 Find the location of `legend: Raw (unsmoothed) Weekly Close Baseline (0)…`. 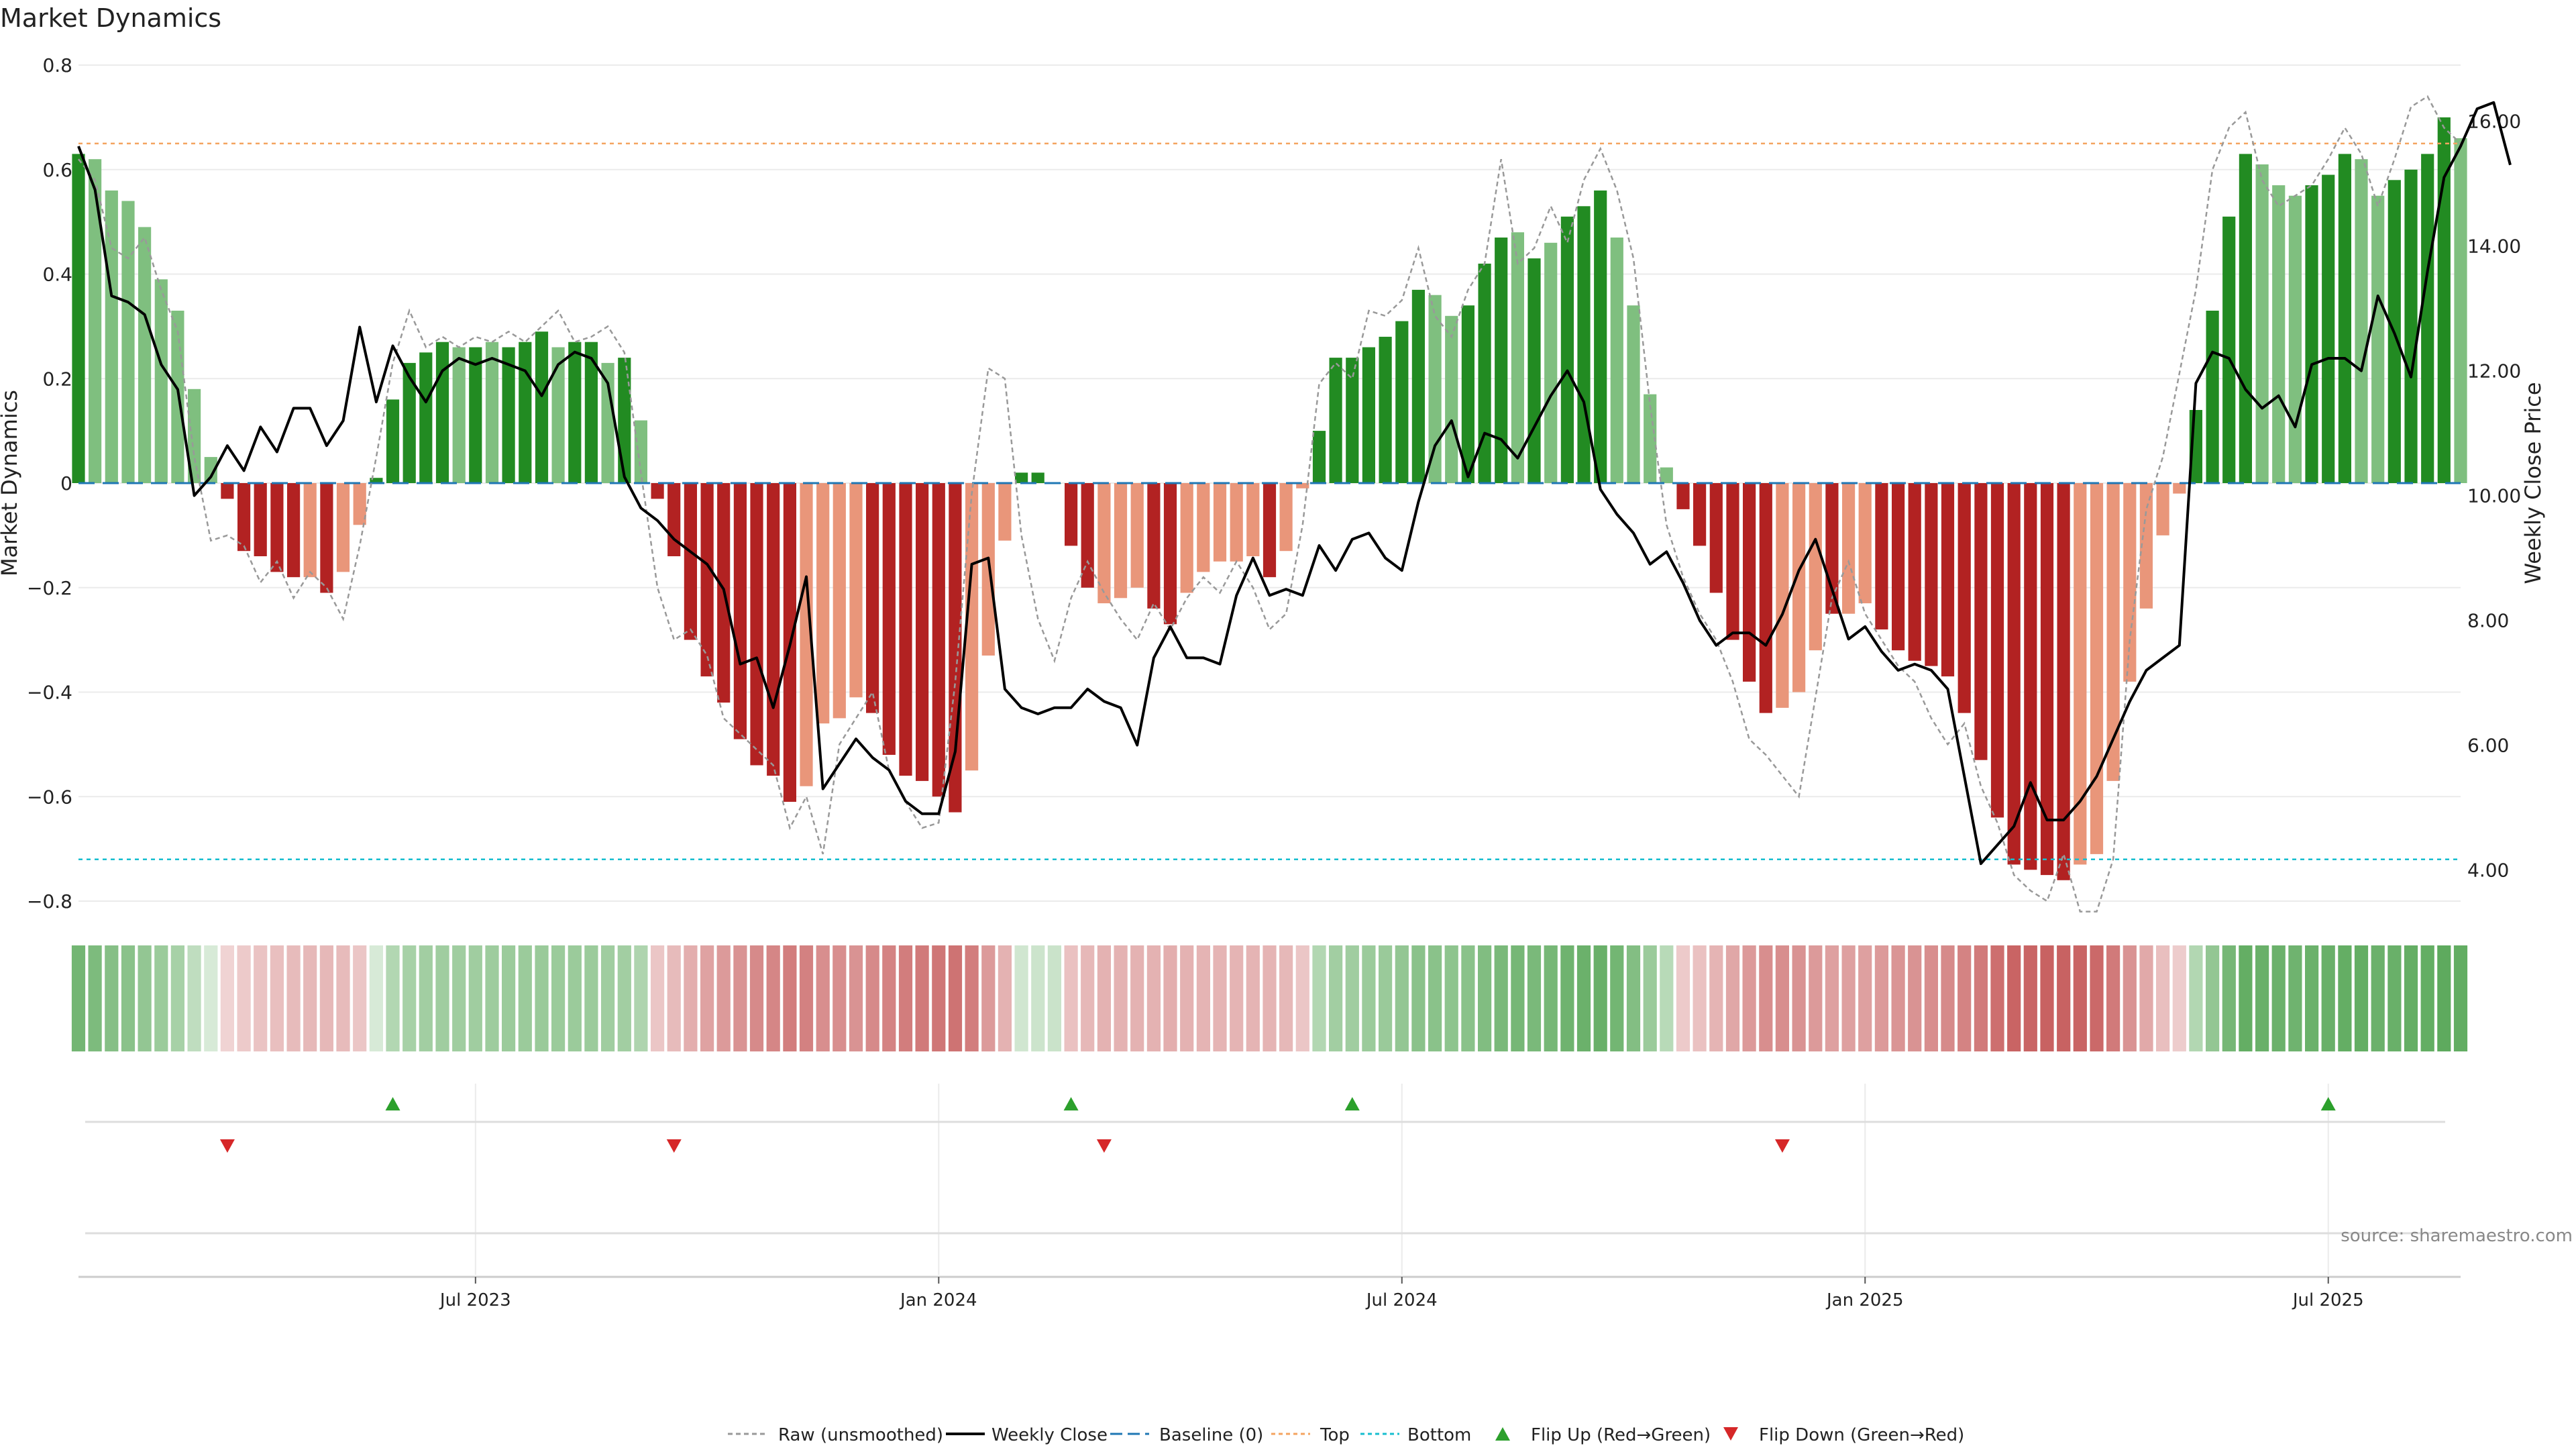

legend: Raw (unsmoothed) Weekly Close Baseline (0)… is located at coordinates (1346, 1435).